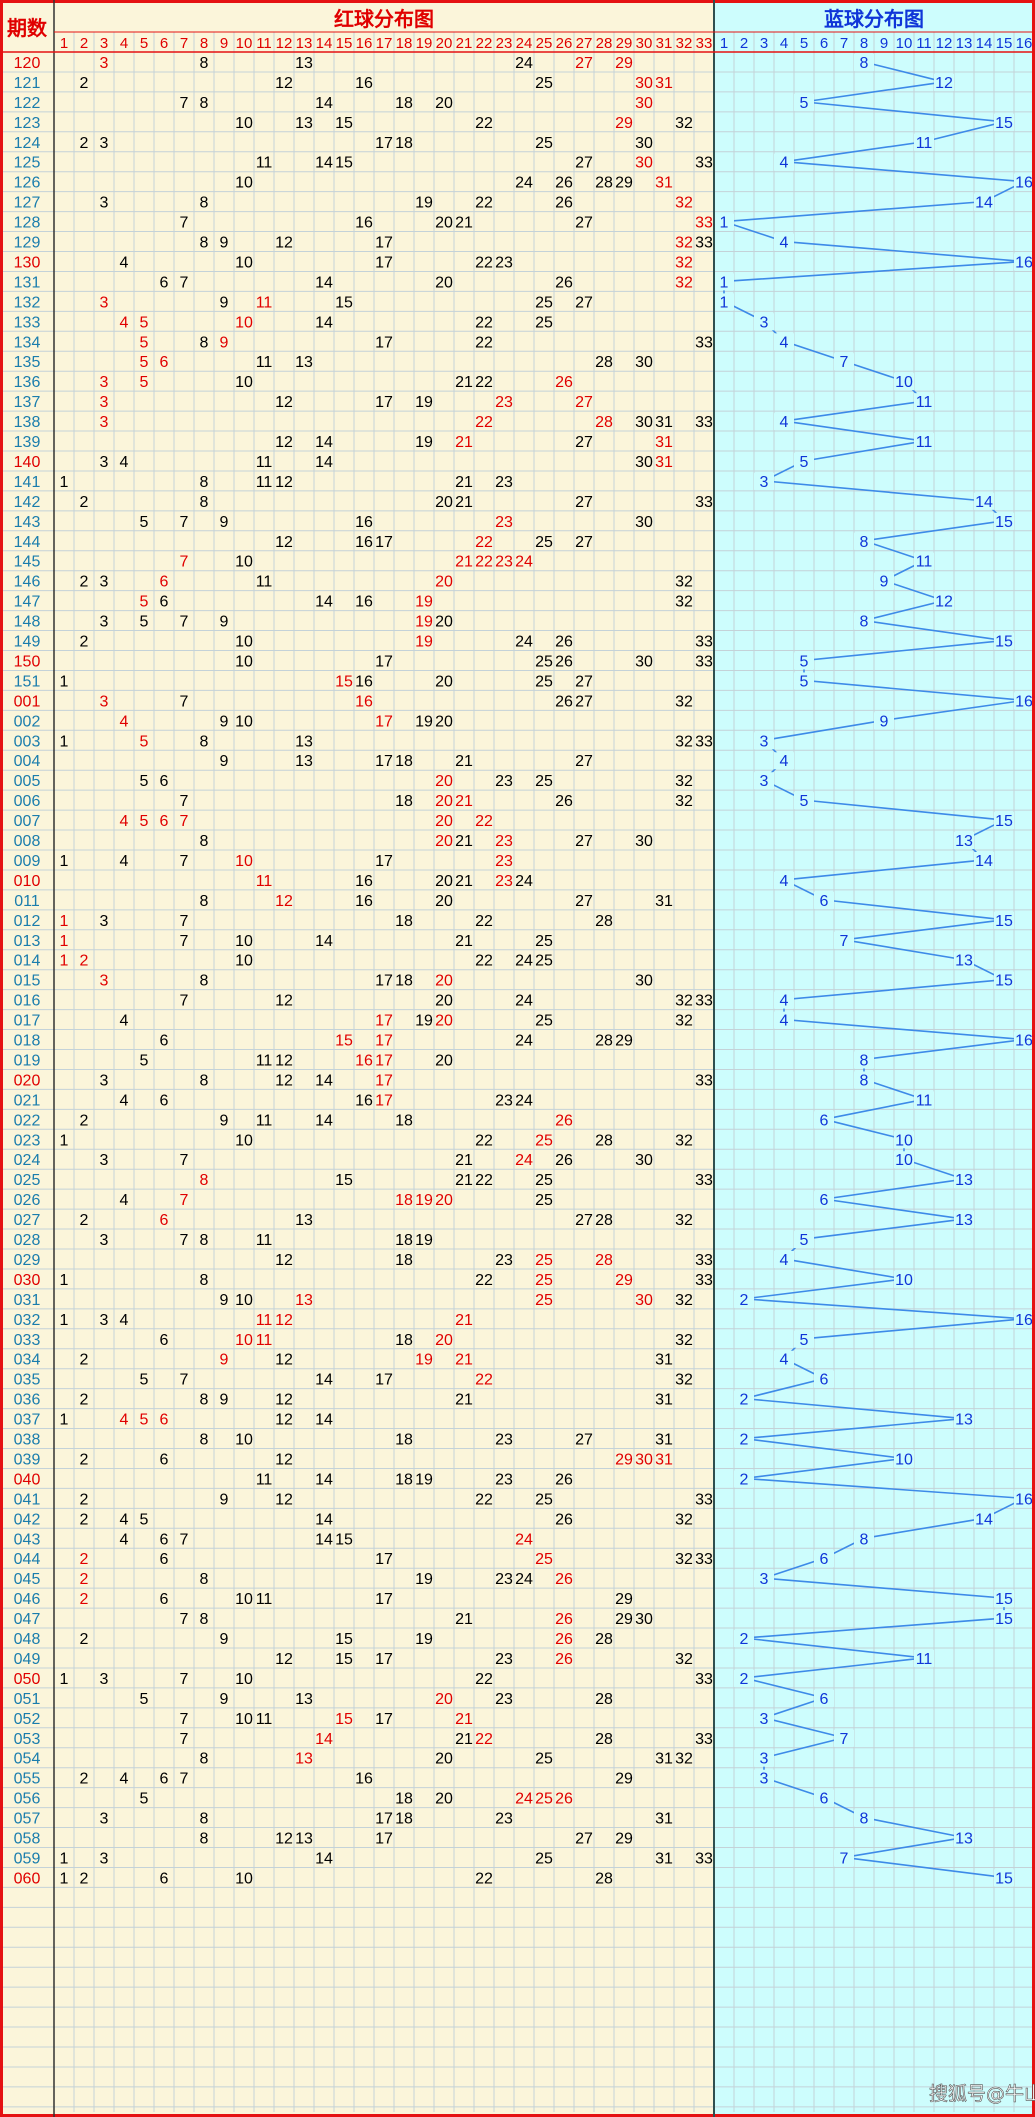 The image size is (1035, 2117). What do you see at coordinates (434, 1738) in the screenshot?
I see `table-row: 053 7 14 21 22 28 33 7` at bounding box center [434, 1738].